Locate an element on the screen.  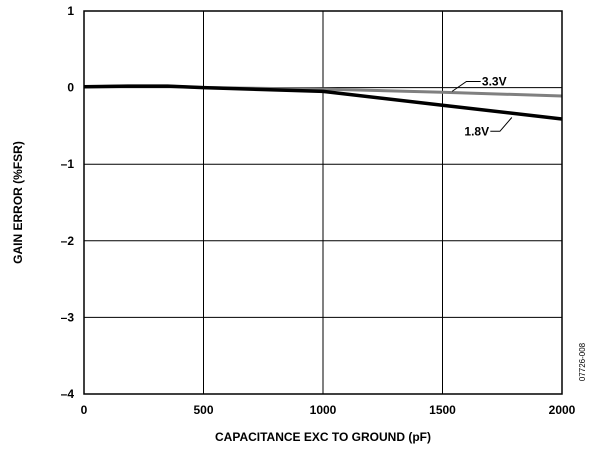
y-tick-label: –2 is located at coordinates (68, 241).